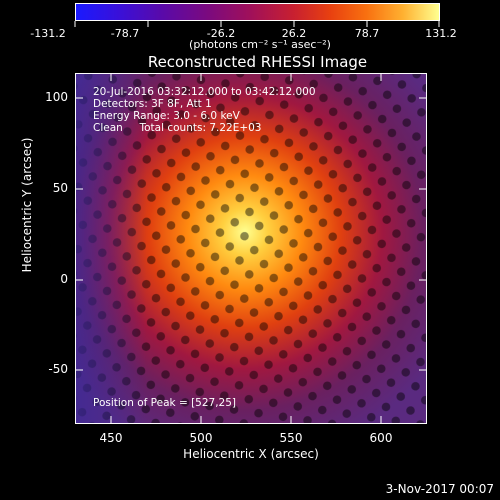 This screenshot has height=500, width=500. Describe the element at coordinates (441, 33) in the screenshot. I see `colorbar-tick-label: 131.2` at that location.